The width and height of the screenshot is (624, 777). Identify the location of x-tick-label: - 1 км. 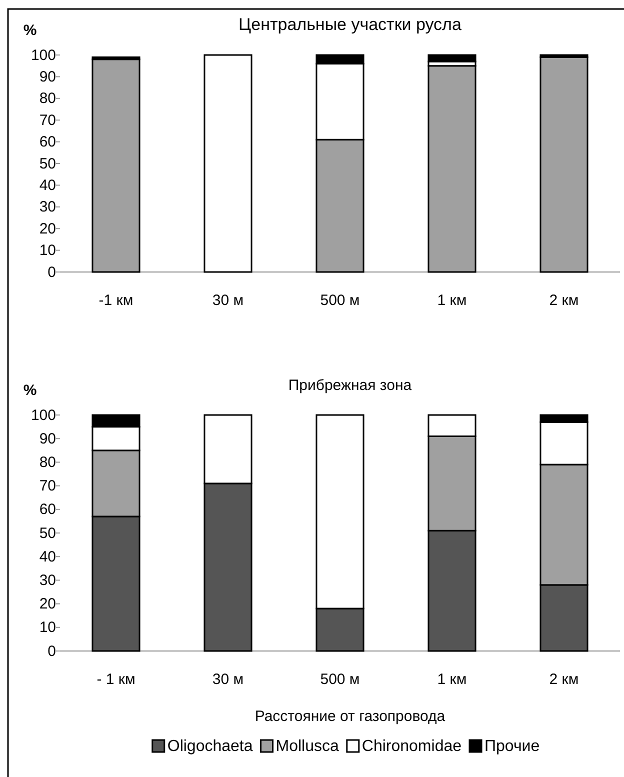
(116, 679).